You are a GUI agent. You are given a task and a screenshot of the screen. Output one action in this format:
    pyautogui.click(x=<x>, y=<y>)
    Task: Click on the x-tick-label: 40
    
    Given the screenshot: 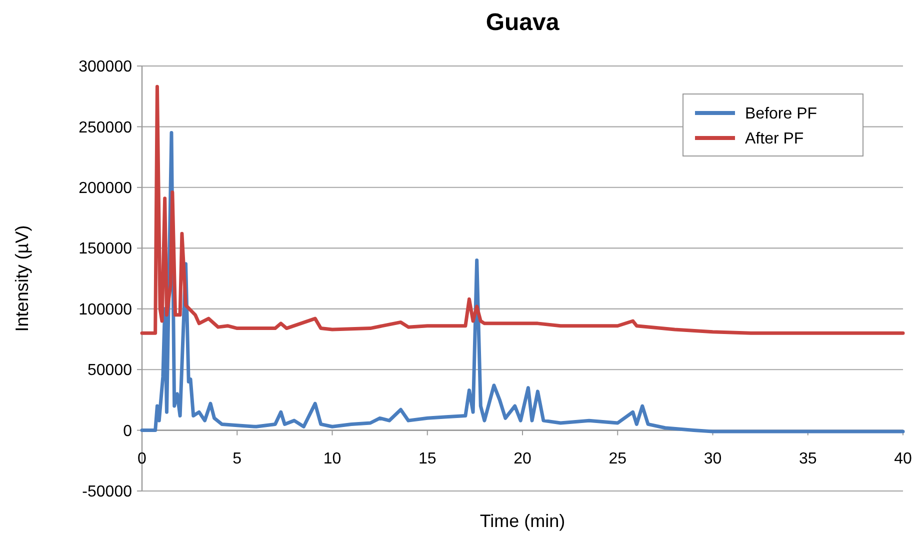 What is the action you would take?
    pyautogui.click(x=903, y=459)
    